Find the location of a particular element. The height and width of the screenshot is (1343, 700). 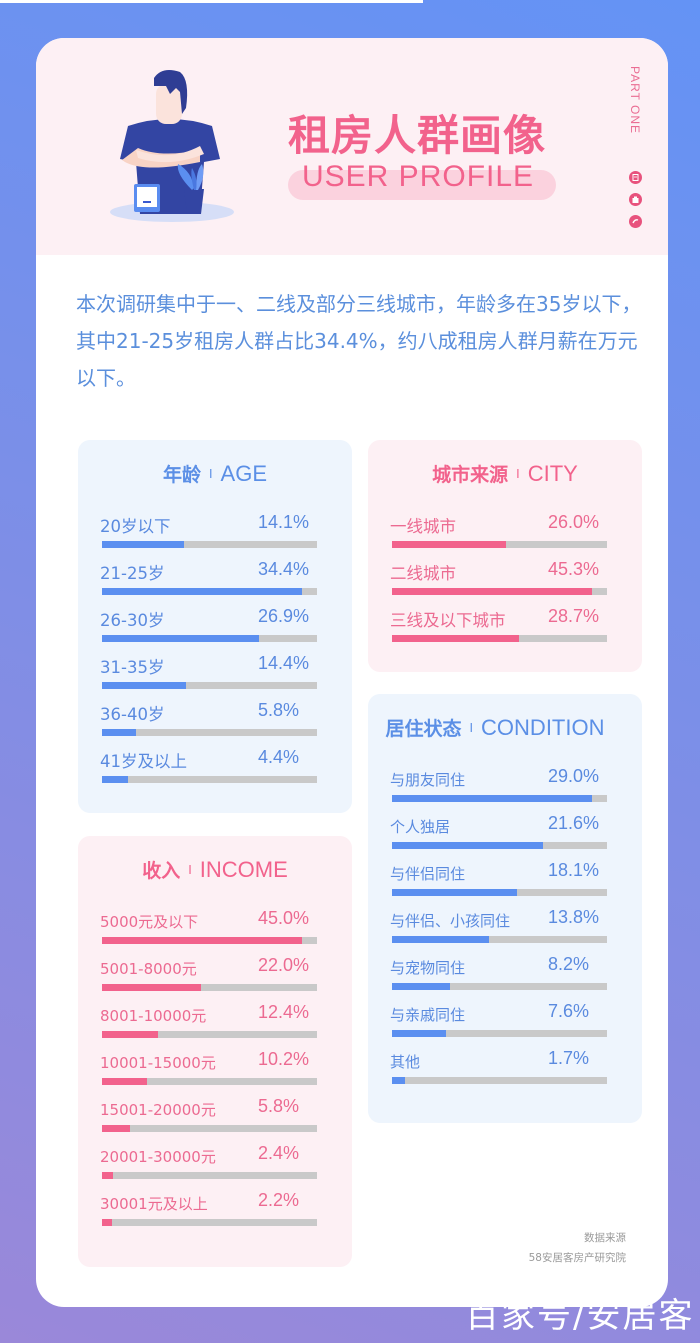

income-panel-title: 收入 I INCOME is located at coordinates (215, 869).